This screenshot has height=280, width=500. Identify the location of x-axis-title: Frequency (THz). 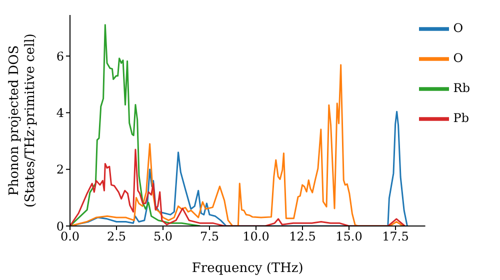
(248, 268).